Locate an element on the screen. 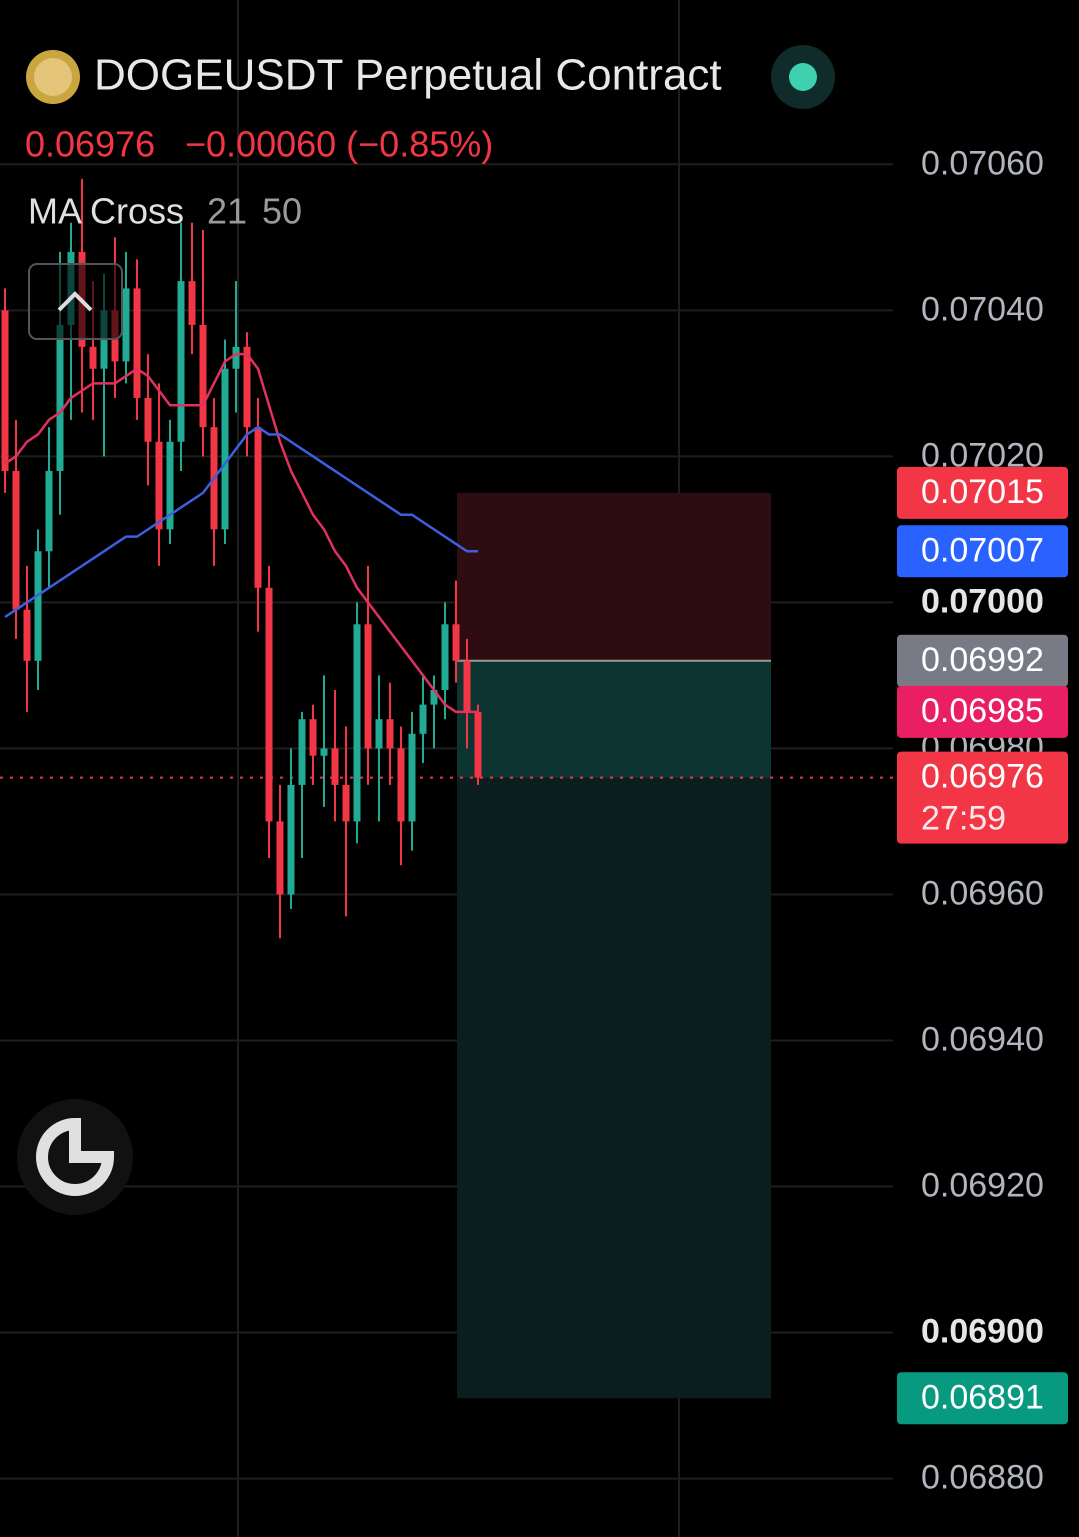 The height and width of the screenshot is (1537, 1079). collapse-button-frame is located at coordinates (75, 301).